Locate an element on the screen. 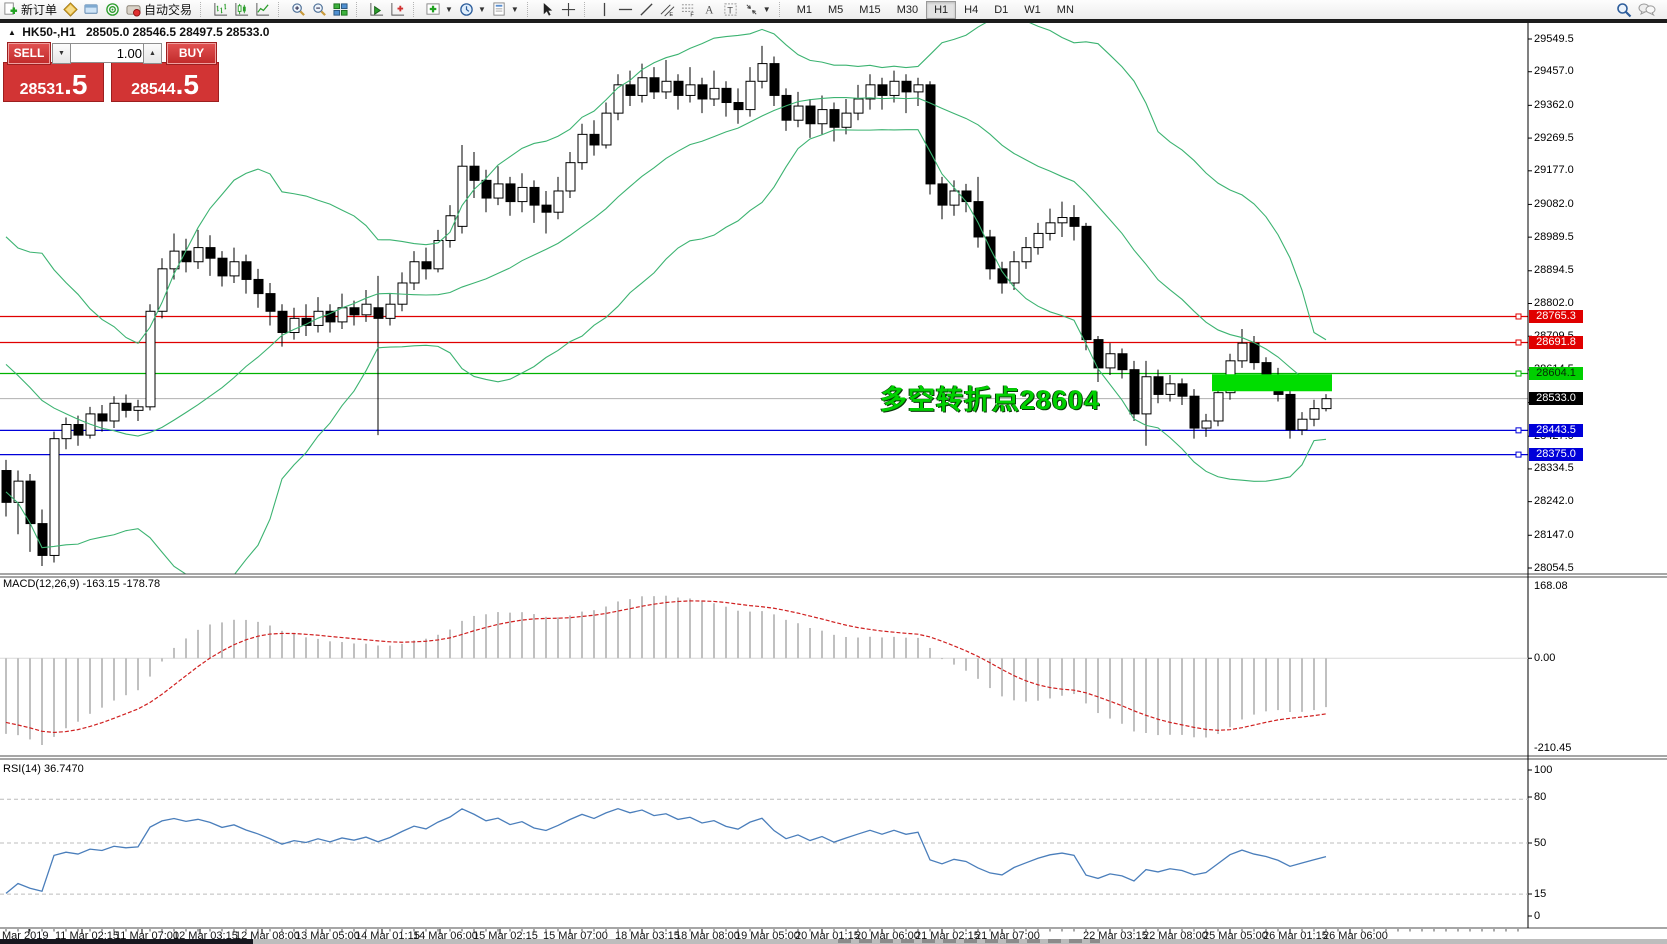 Image resolution: width=1667 pixels, height=944 pixels. panel-collapse-icon: ▲ is located at coordinates (12, 32).